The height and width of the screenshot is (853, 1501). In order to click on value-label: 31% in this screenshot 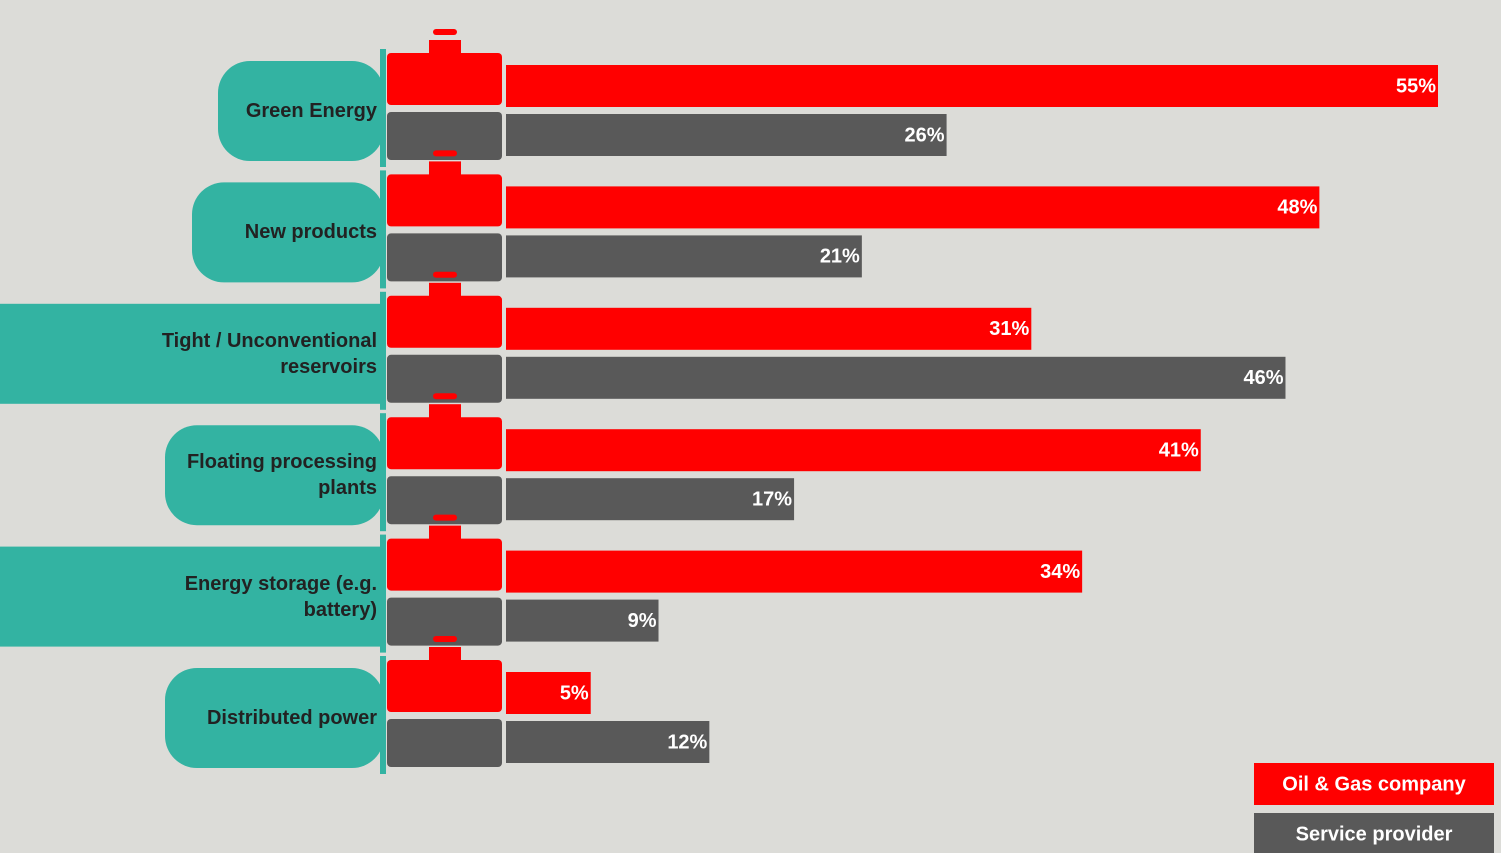, I will do `click(1009, 329)`.